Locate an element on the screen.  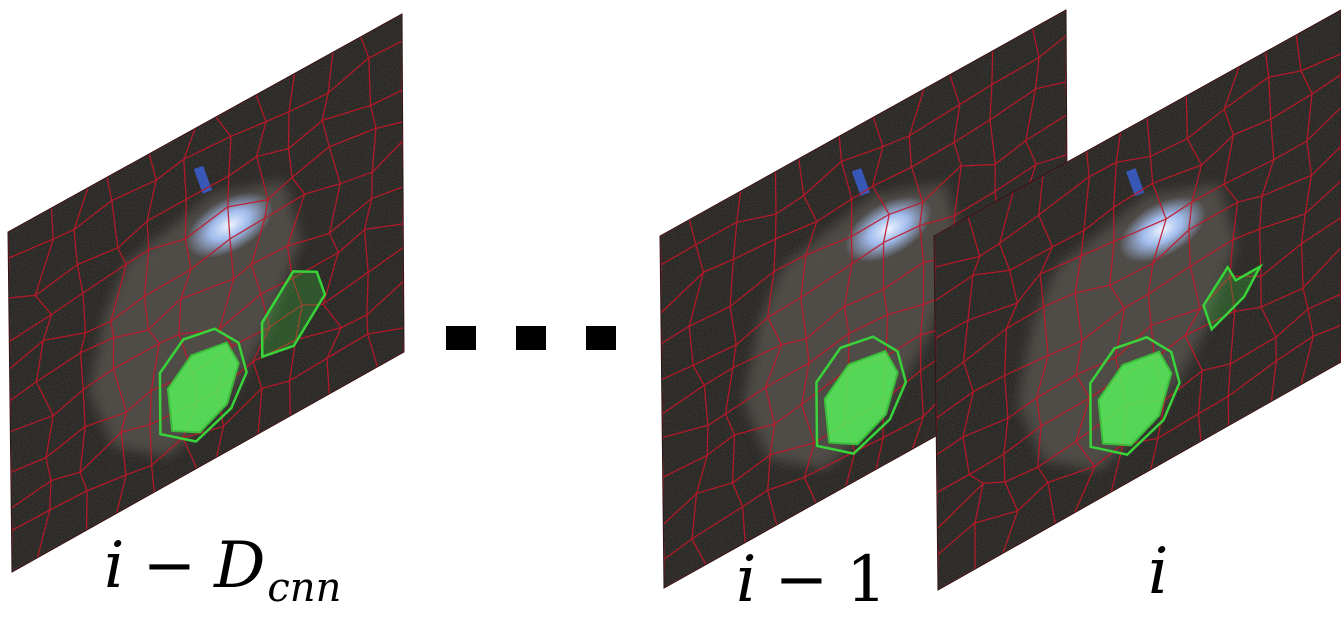
frame-label-i-minus-dcnn: i − Dcnn is located at coordinates (222, 571).